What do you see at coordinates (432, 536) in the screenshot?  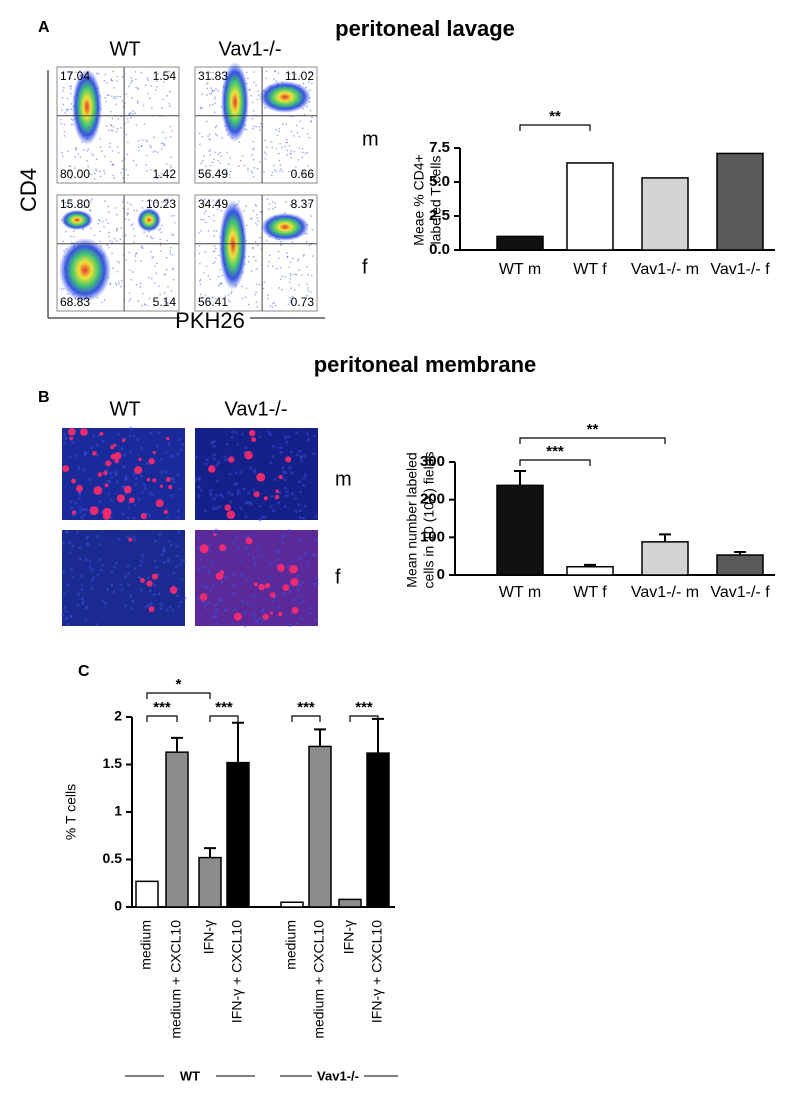 I see `y-tick-label: 100` at bounding box center [432, 536].